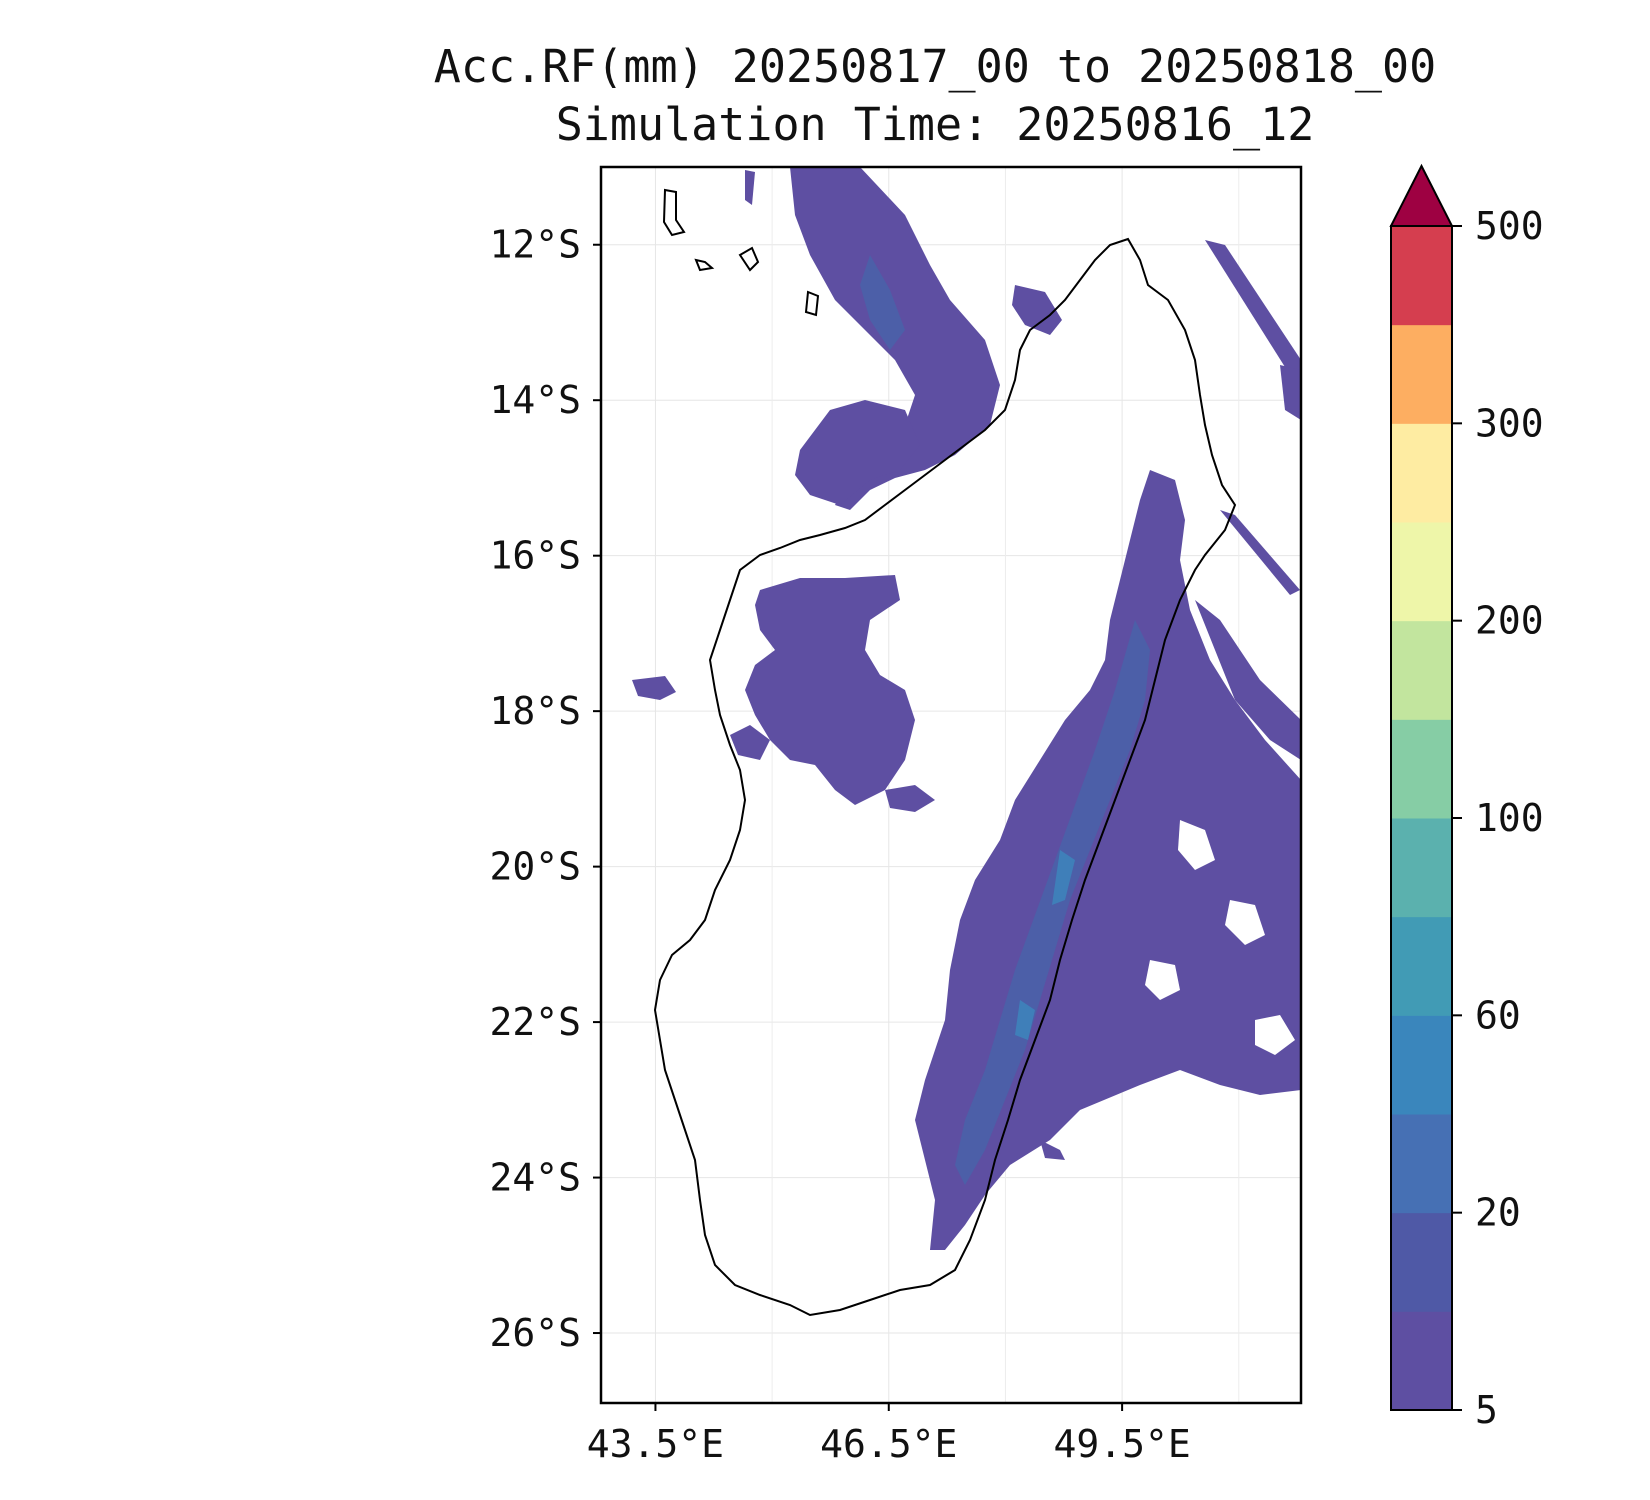 The width and height of the screenshot is (1650, 1500). Describe the element at coordinates (1052, 1150) in the screenshot. I see `rain-area-south-tail` at that location.